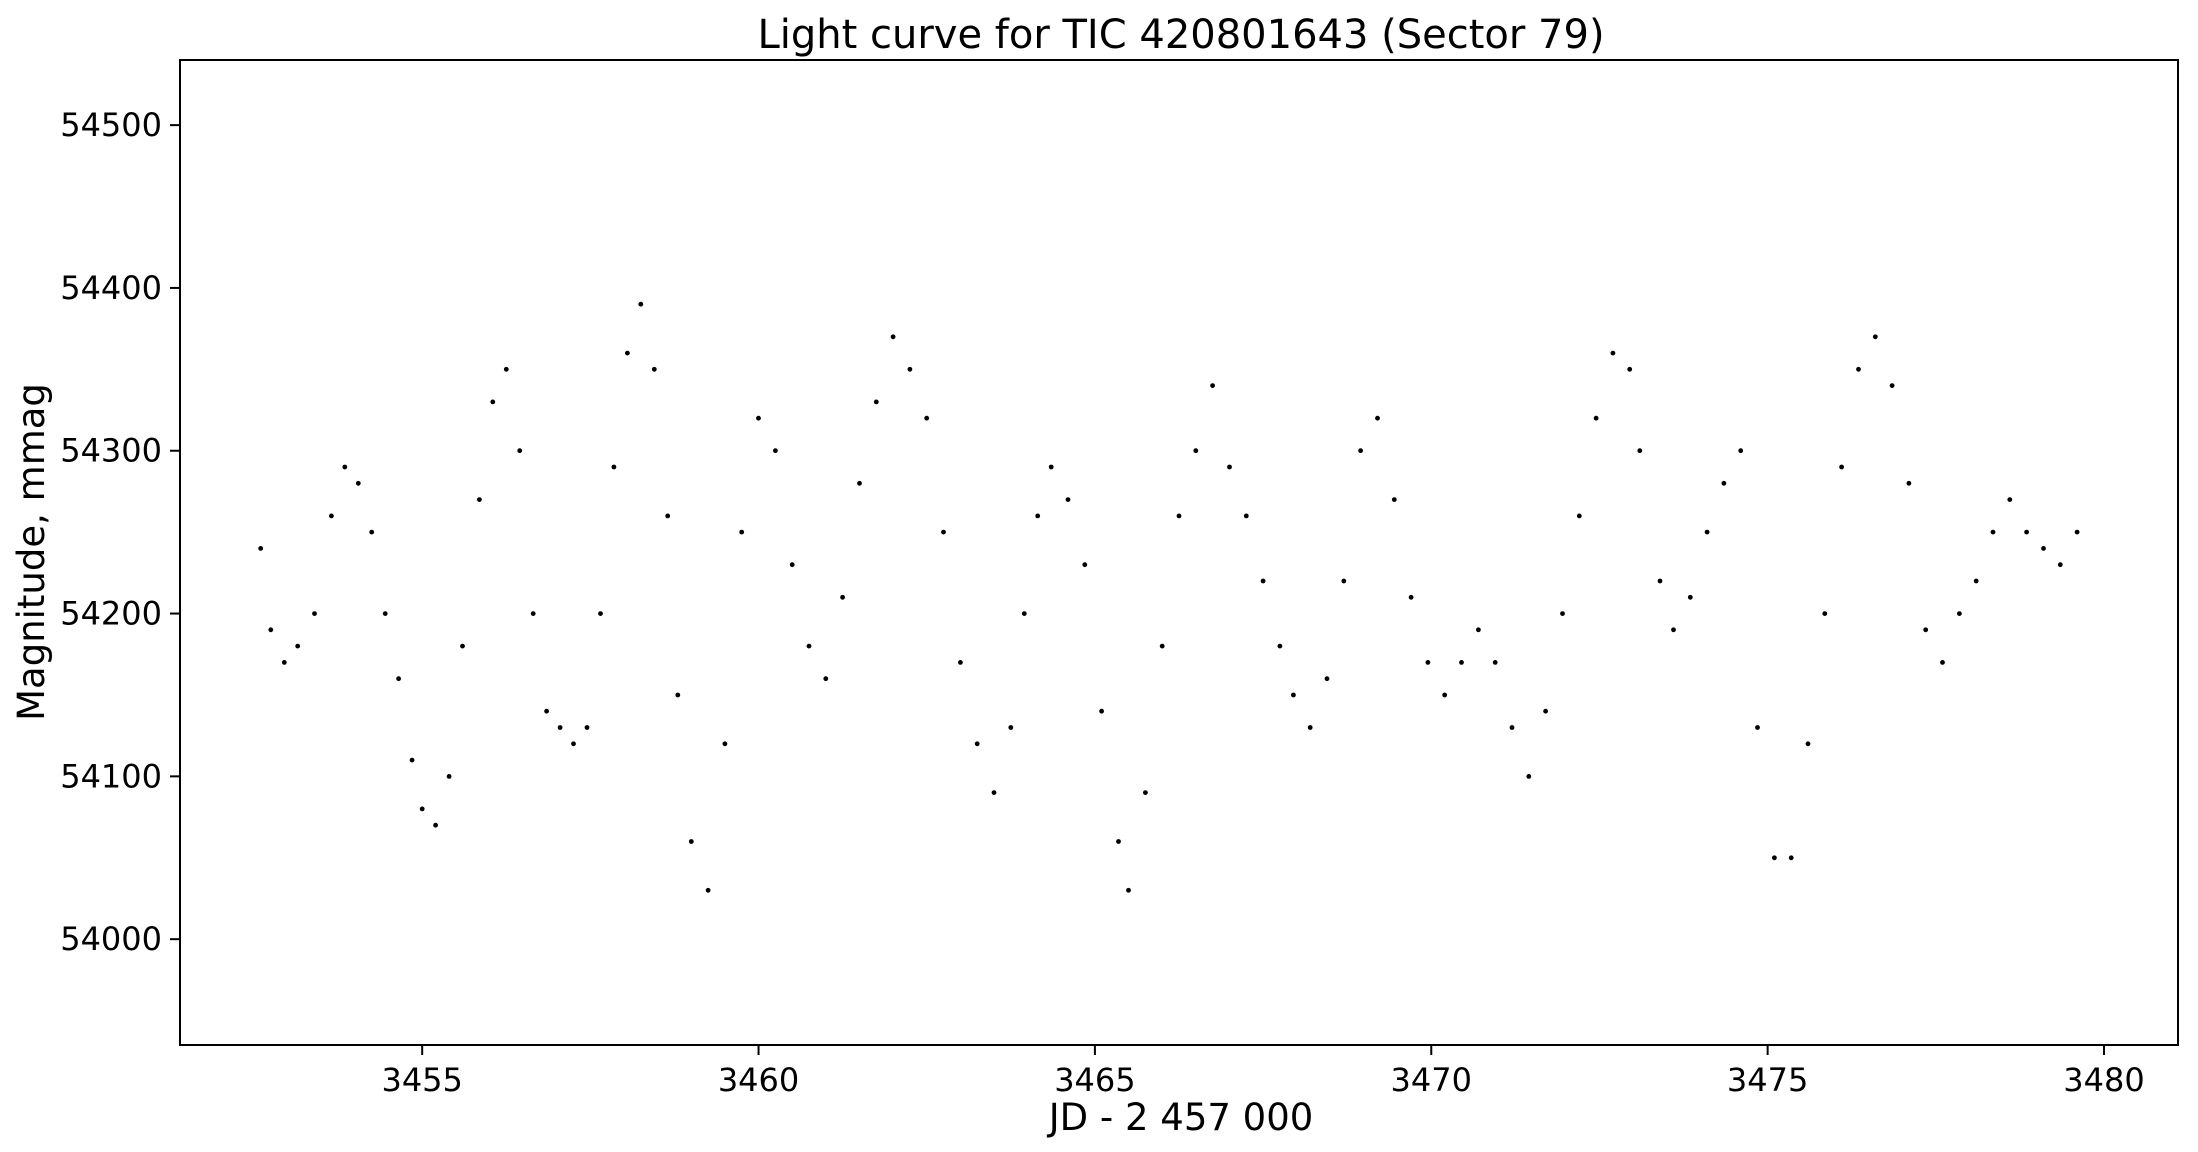 Image resolution: width=2198 pixels, height=1152 pixels. I want to click on x-tick-label: 3455, so click(421, 1080).